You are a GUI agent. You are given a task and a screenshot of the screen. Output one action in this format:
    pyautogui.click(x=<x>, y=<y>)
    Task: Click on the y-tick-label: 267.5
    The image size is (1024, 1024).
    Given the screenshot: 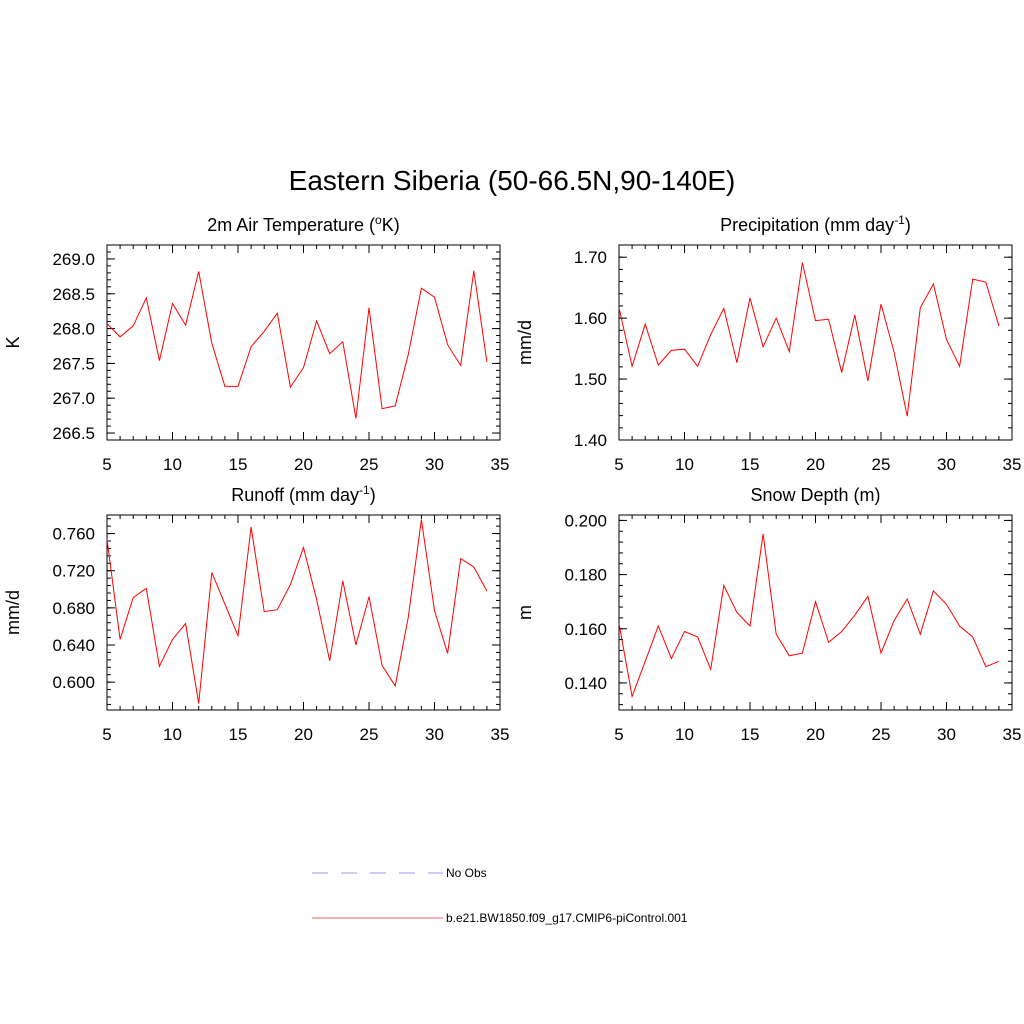 What is the action you would take?
    pyautogui.click(x=73, y=363)
    